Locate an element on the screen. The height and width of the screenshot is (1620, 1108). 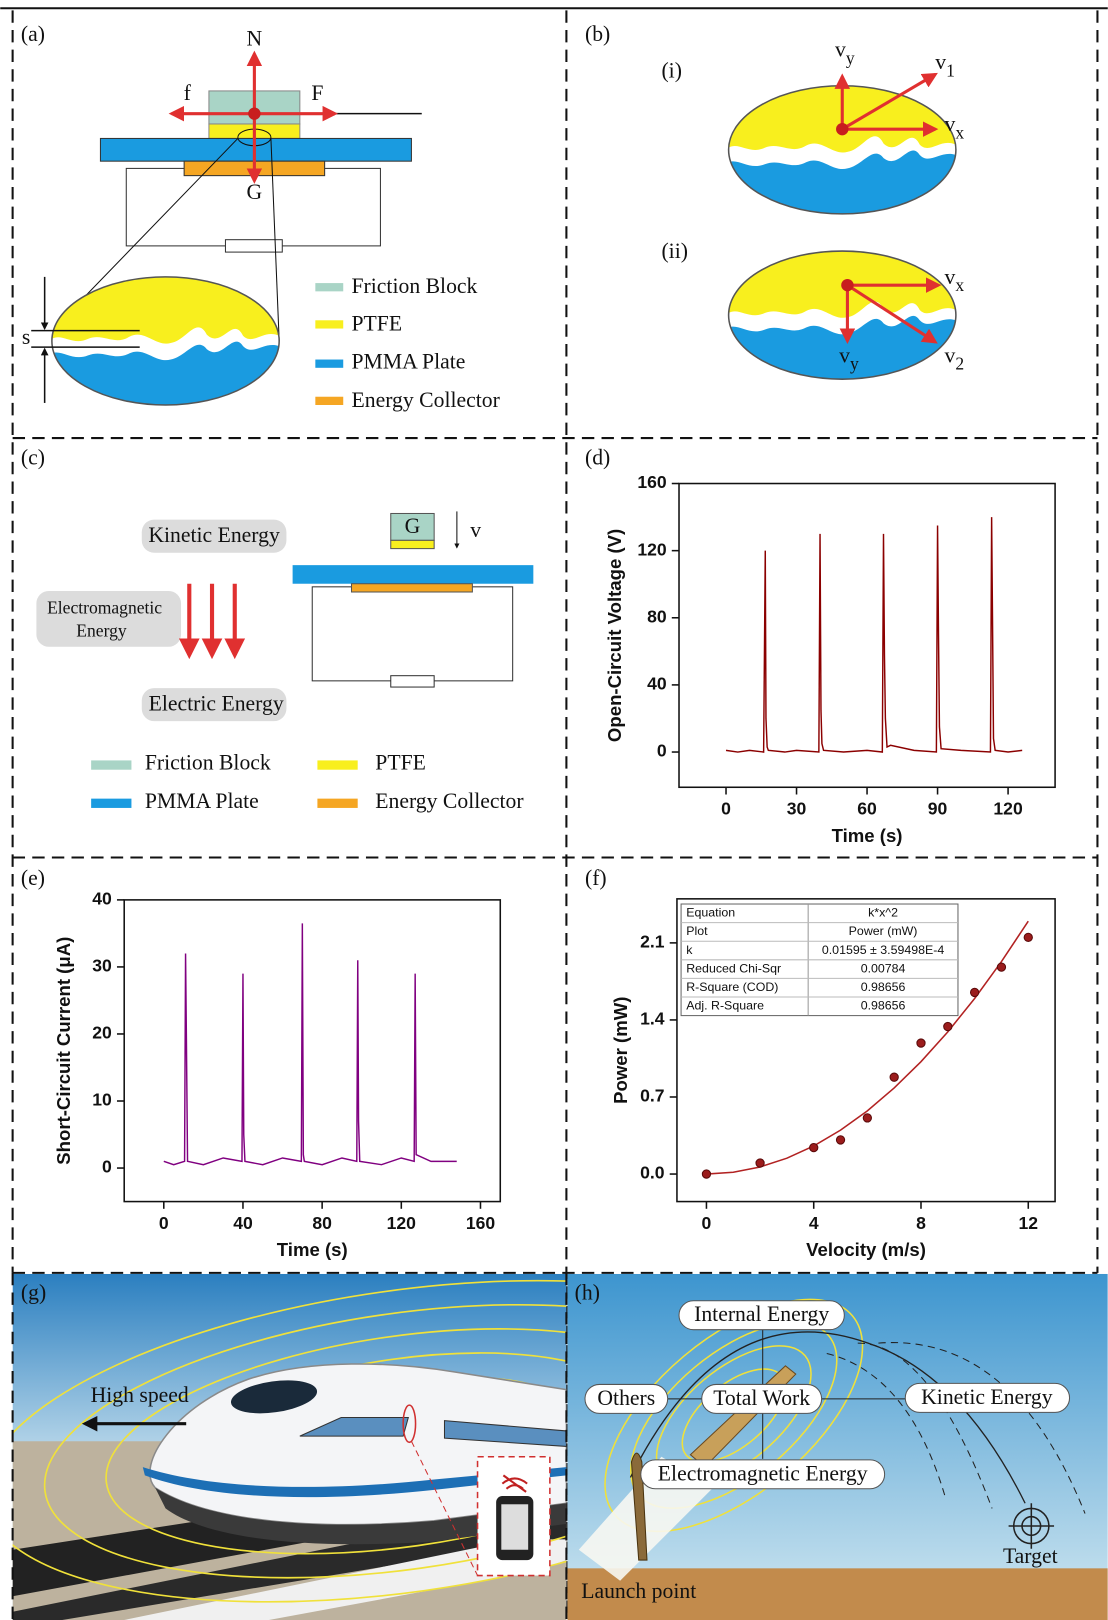
y-tick-label: 0.0 is located at coordinates (652, 1173).